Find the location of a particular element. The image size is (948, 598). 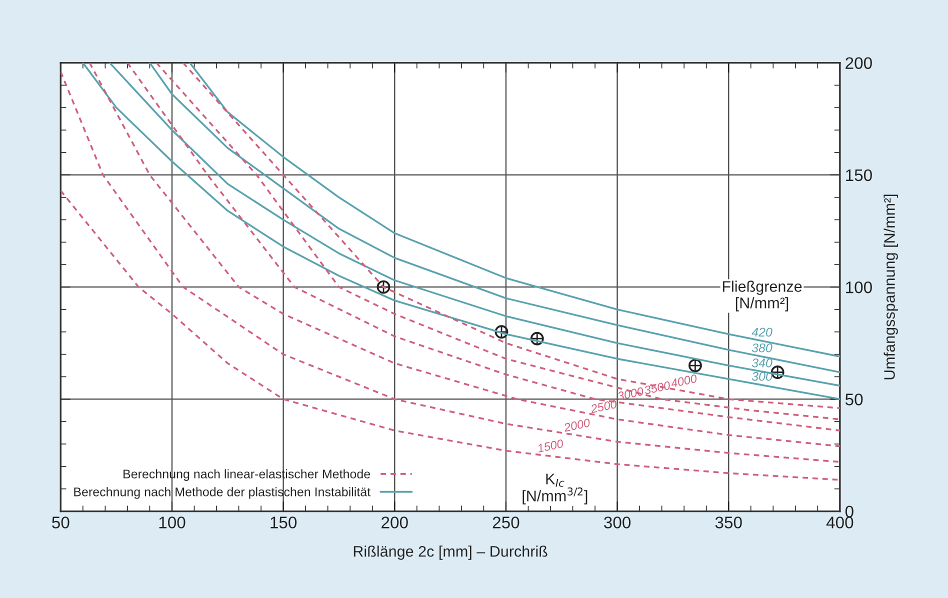

annotation: Fließgrenze [N/mm²] is located at coordinates (762, 296).